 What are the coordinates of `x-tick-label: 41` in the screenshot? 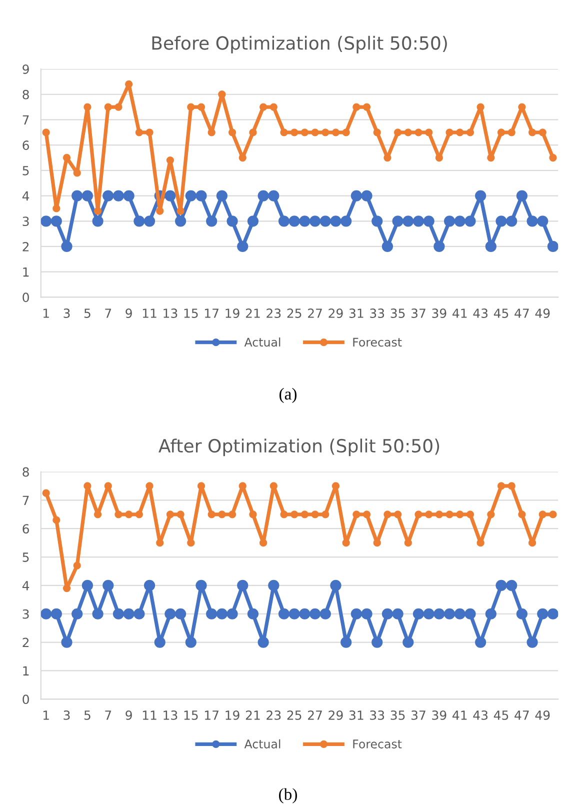 It's located at (459, 715).